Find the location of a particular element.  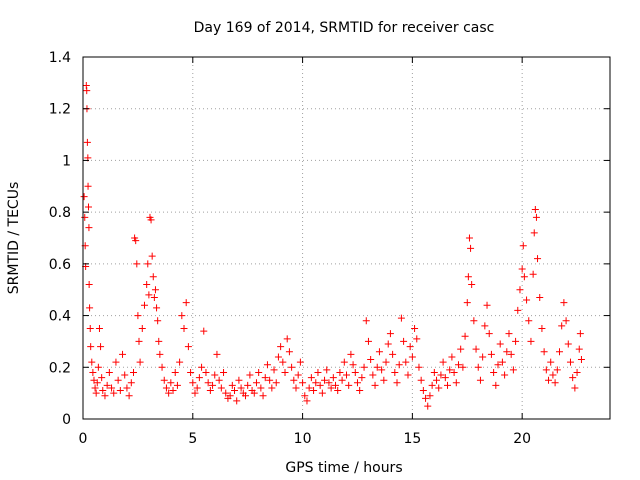

y-tick-label: 0.4 is located at coordinates (60, 317).